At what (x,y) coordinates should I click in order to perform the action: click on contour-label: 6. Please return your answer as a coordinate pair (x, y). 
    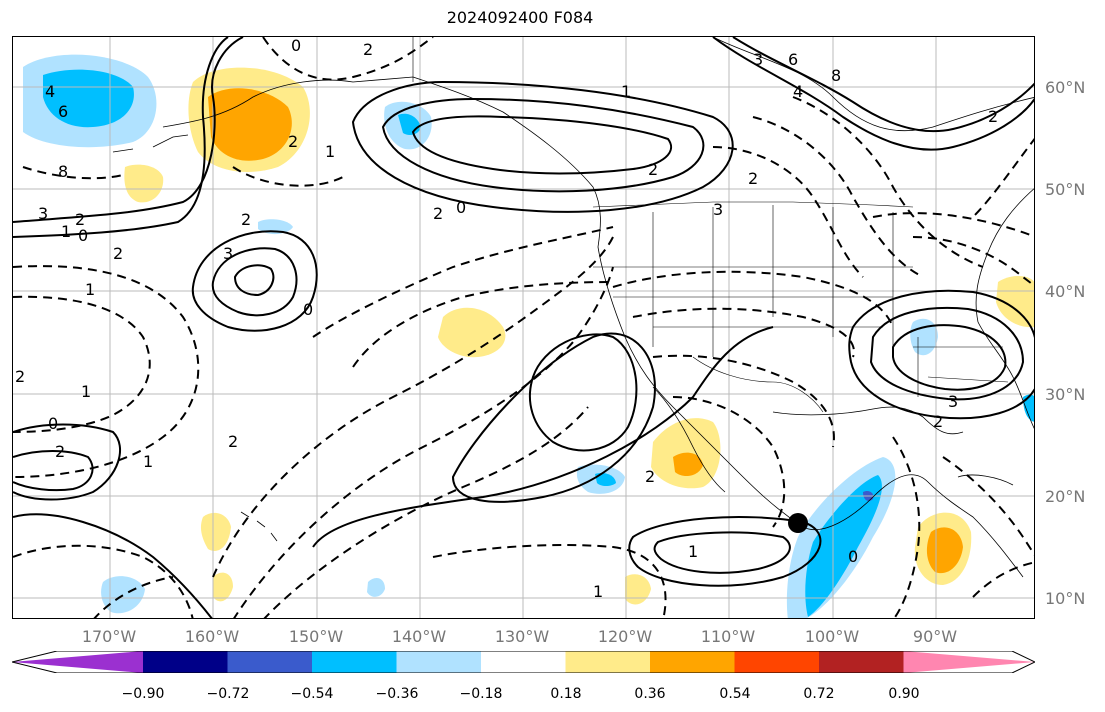
    Looking at the image, I should click on (63, 111).